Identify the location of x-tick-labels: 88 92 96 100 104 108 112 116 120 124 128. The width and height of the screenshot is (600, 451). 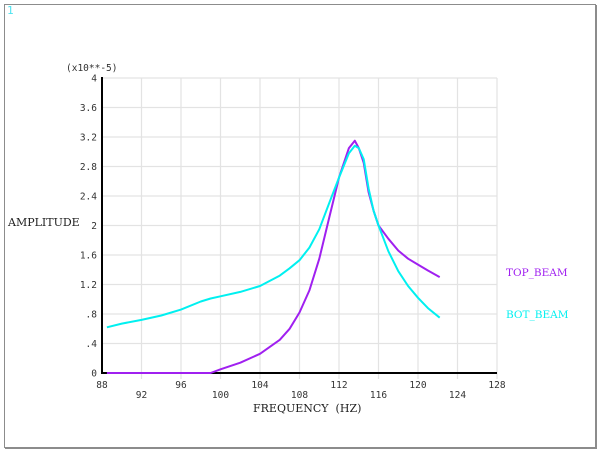
(301, 390).